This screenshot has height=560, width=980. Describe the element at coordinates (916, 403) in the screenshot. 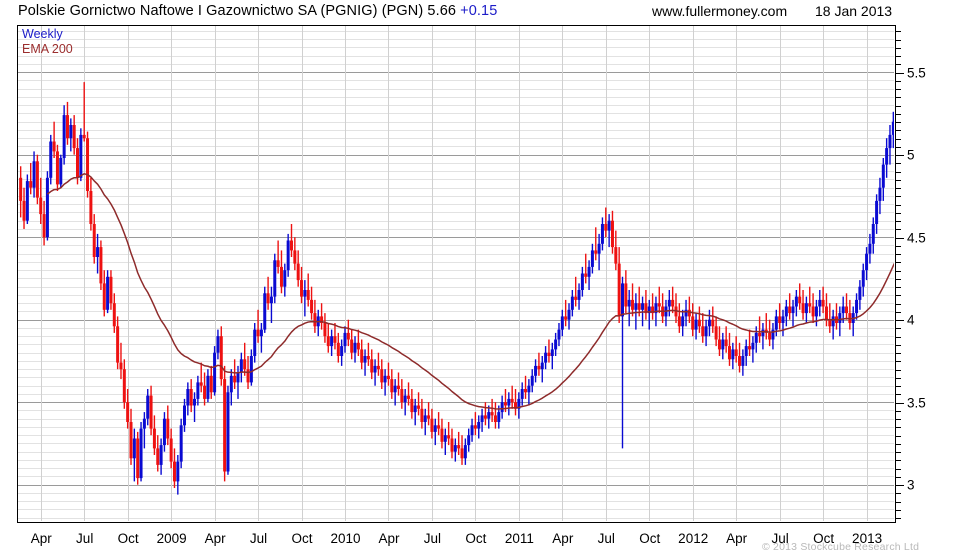

I see `y-axis-label: 3.5` at that location.